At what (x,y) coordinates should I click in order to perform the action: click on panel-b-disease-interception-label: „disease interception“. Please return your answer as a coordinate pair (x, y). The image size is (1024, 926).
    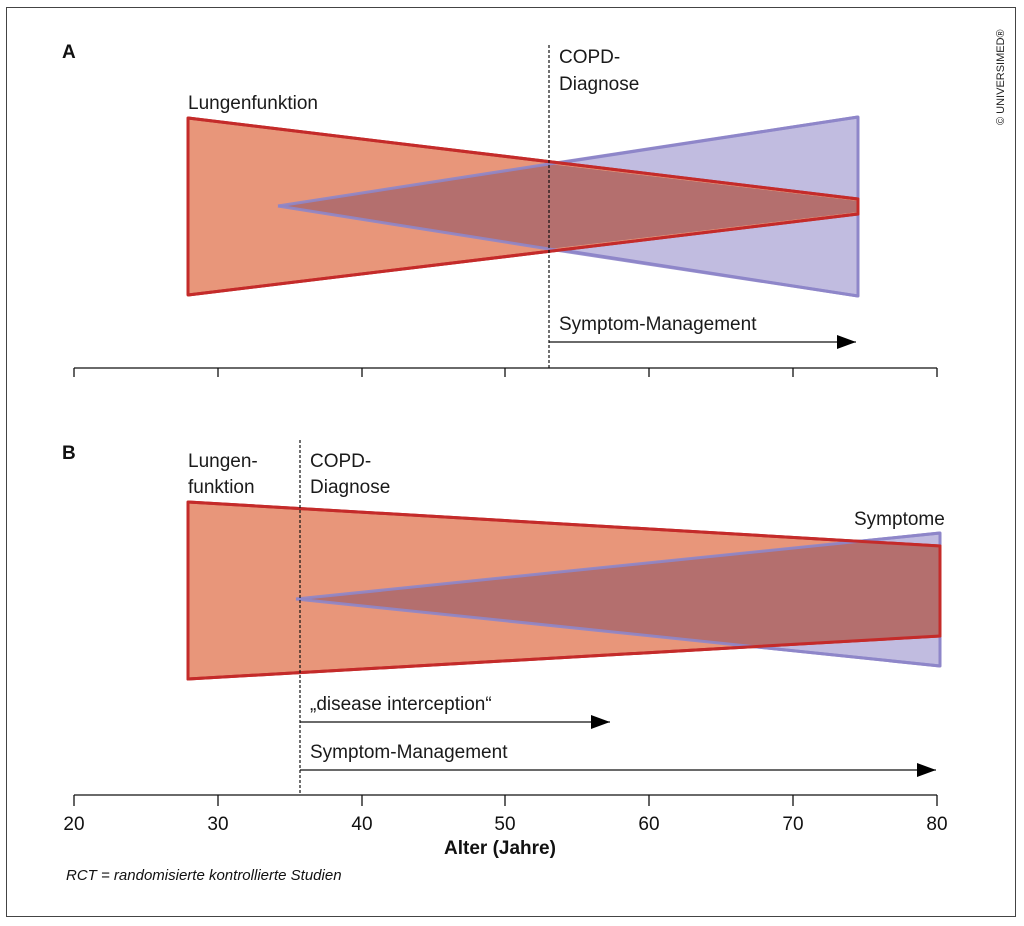
    Looking at the image, I should click on (401, 704).